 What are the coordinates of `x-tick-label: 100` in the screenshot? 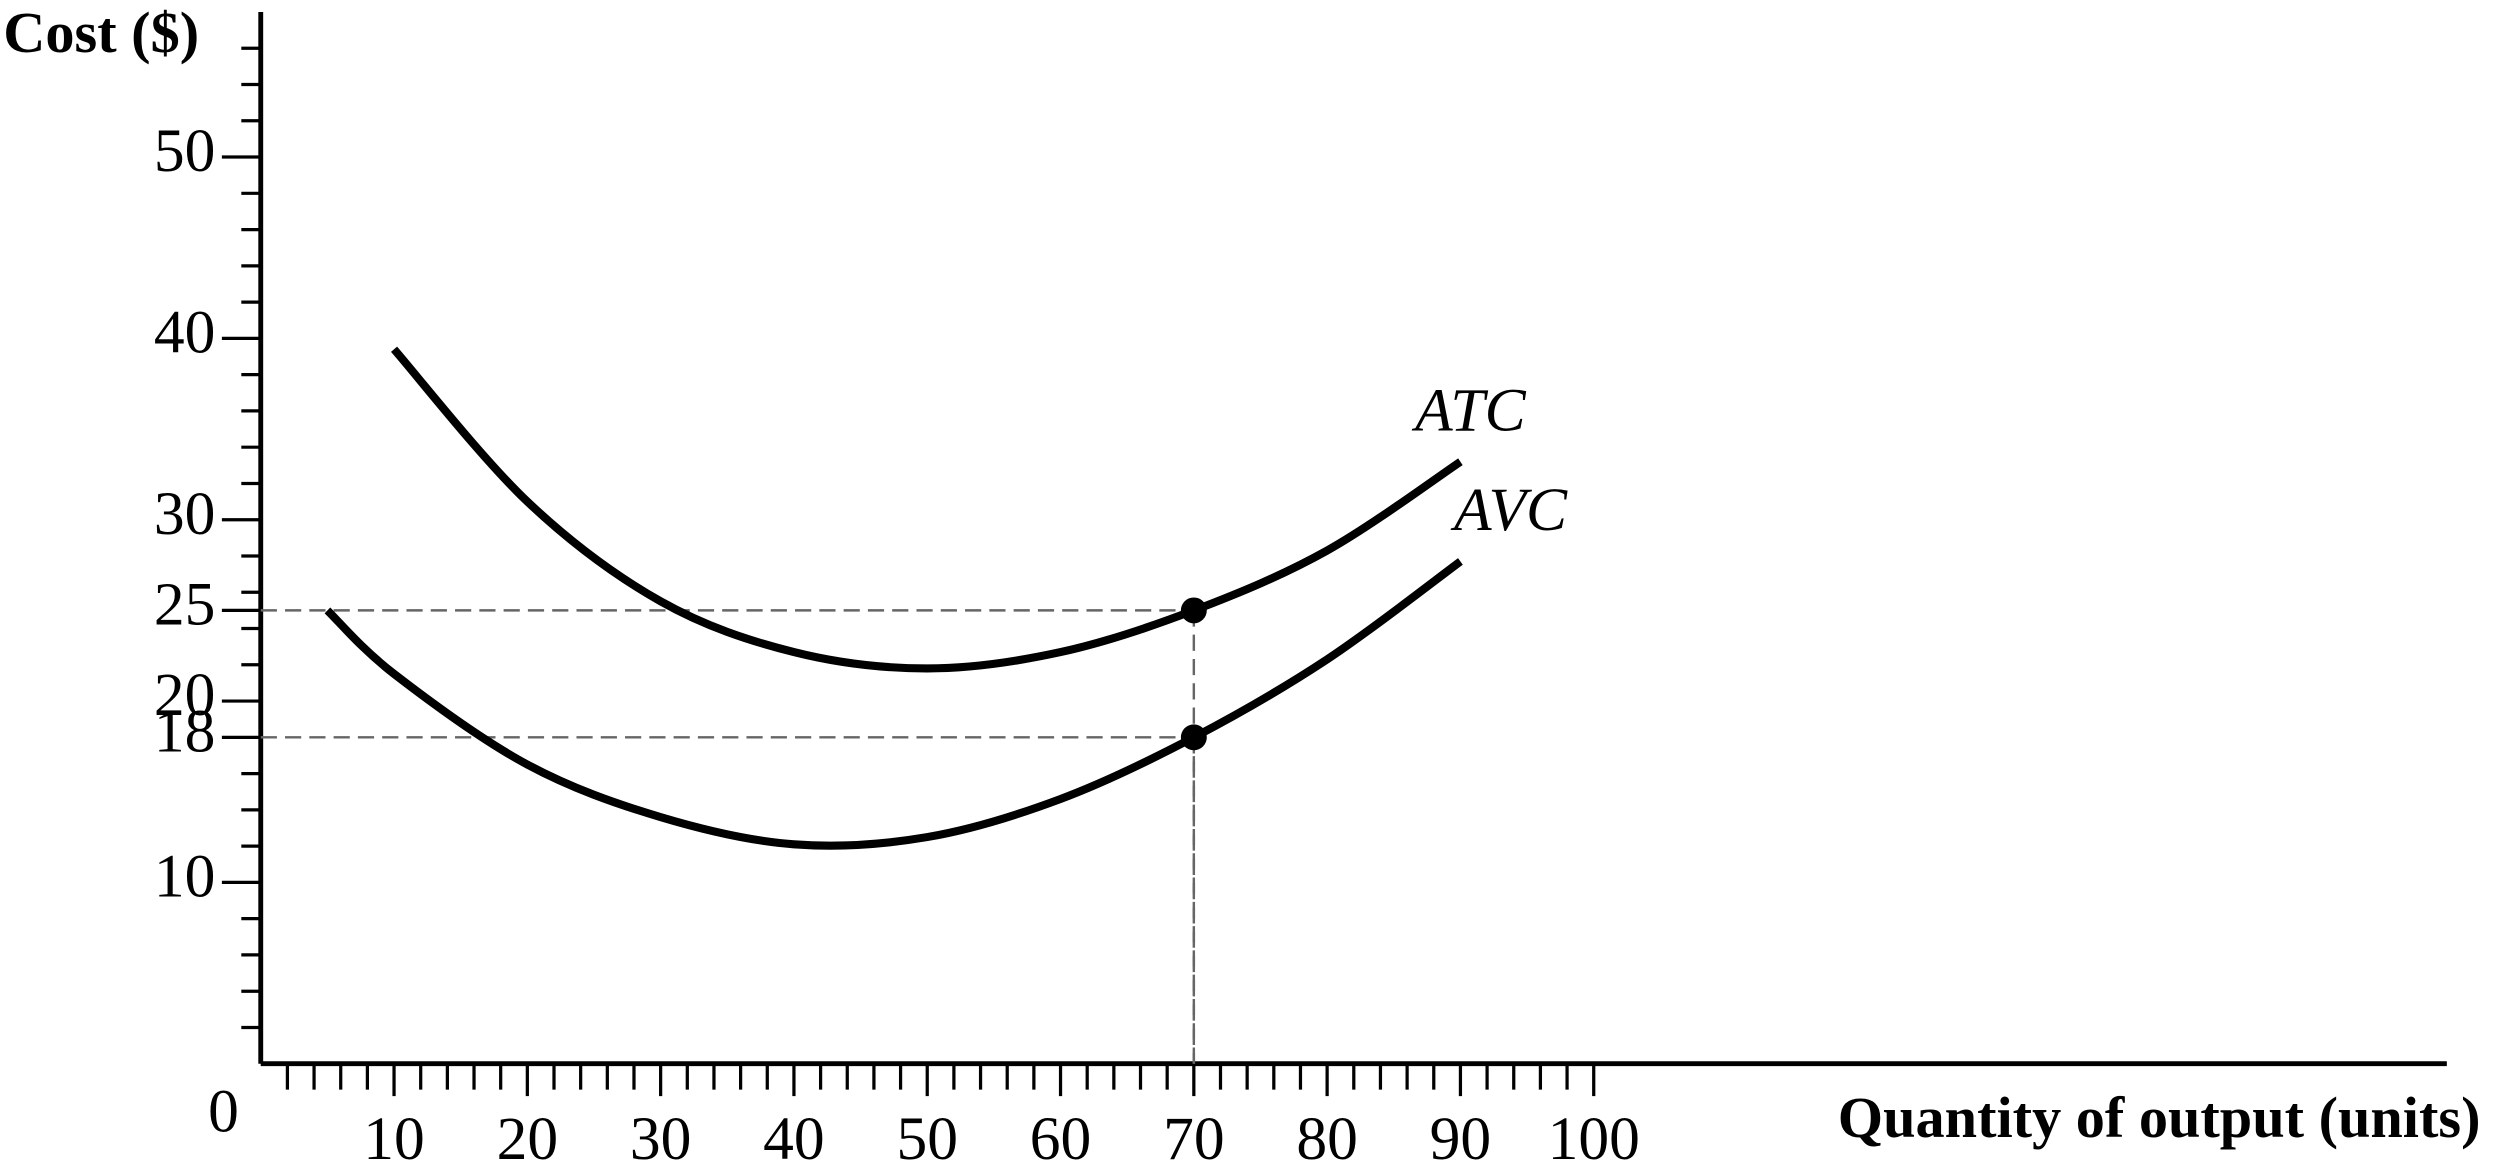 It's located at (1594, 1136).